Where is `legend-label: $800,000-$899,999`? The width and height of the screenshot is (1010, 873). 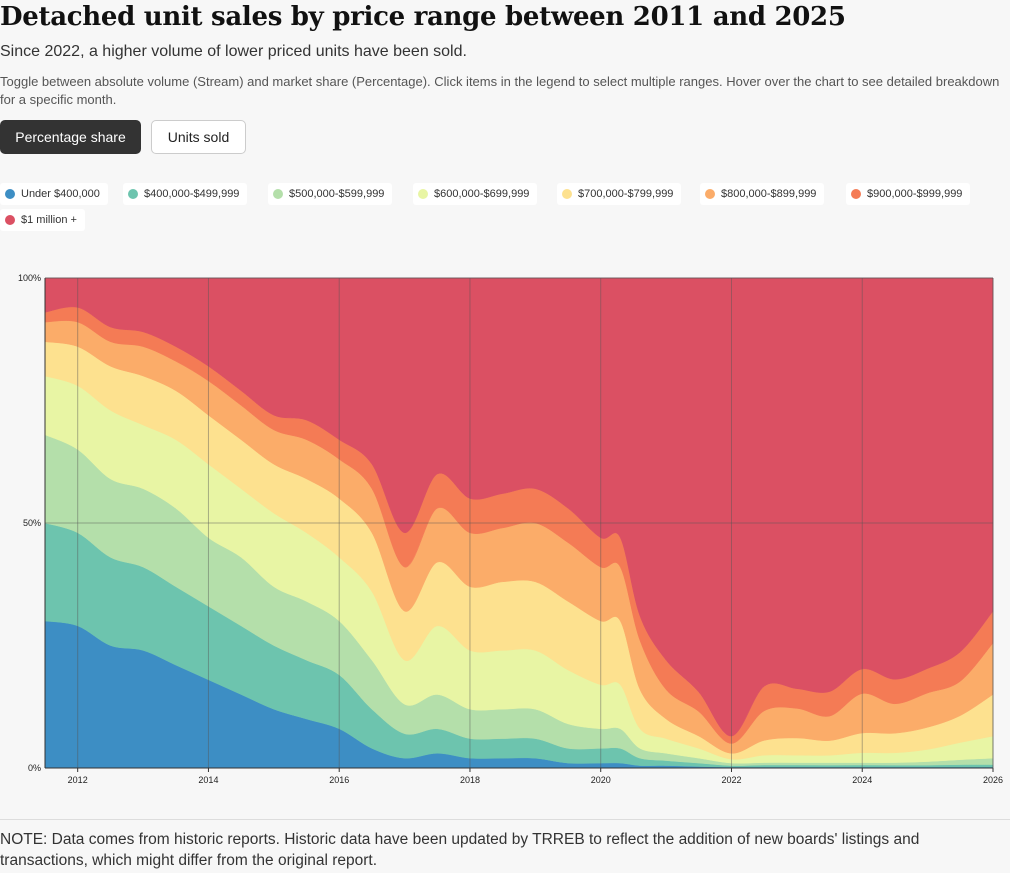 legend-label: $800,000-$899,999 is located at coordinates (769, 194).